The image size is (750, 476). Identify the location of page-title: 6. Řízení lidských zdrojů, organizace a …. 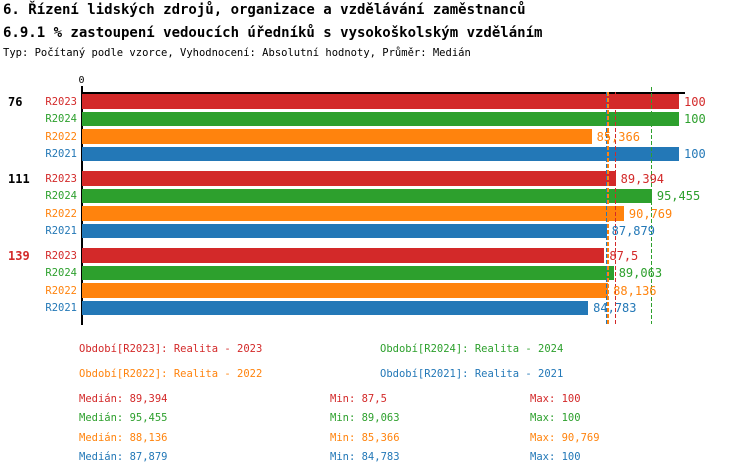
(264, 10).